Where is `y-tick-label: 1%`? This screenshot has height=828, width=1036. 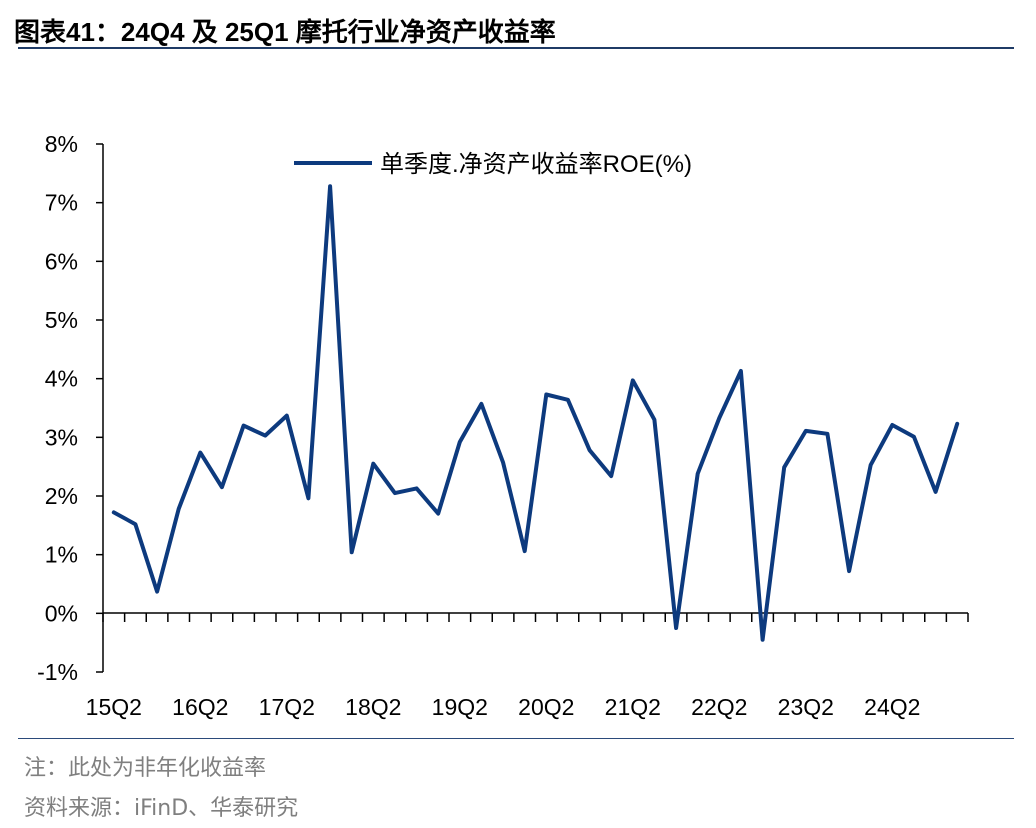 y-tick-label: 1% is located at coordinates (61, 555).